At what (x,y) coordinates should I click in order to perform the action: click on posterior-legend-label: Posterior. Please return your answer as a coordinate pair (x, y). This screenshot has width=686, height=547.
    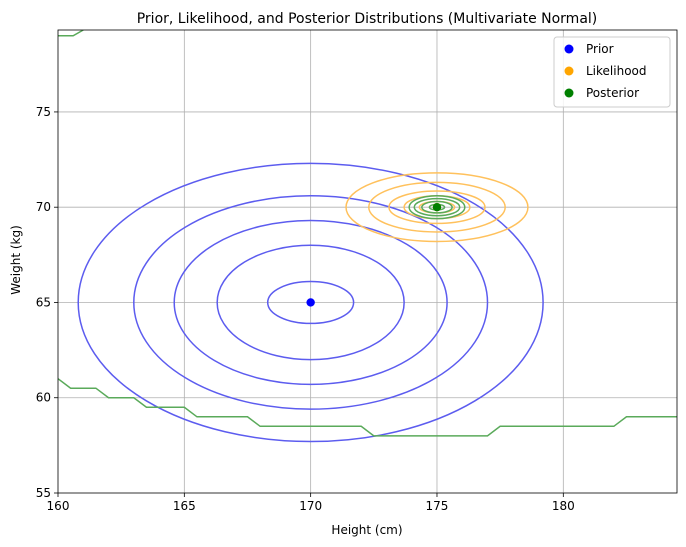
    Looking at the image, I should click on (612, 93).